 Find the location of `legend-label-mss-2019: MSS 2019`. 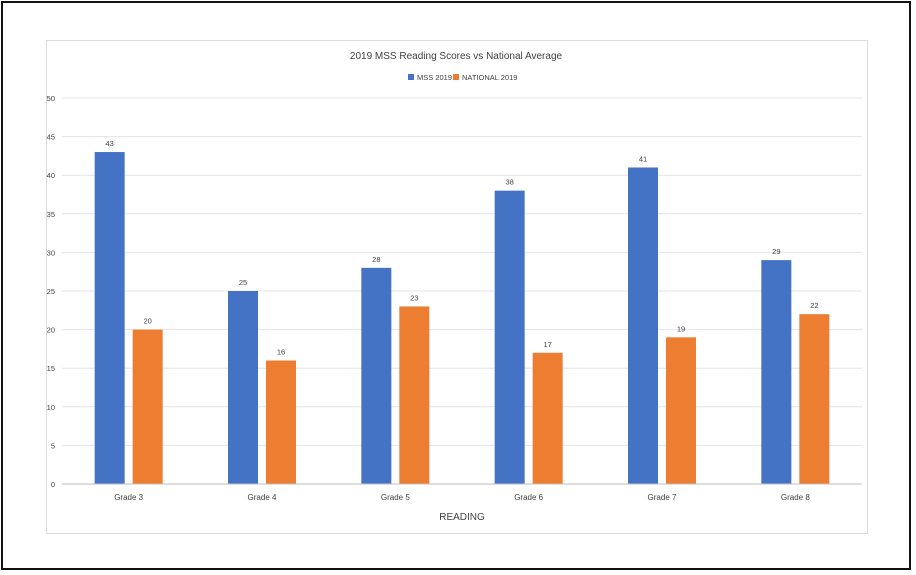

legend-label-mss-2019: MSS 2019 is located at coordinates (434, 77).